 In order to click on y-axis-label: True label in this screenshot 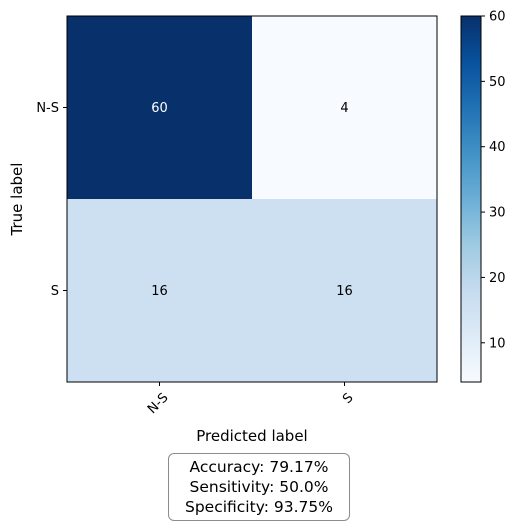, I will do `click(17, 200)`.